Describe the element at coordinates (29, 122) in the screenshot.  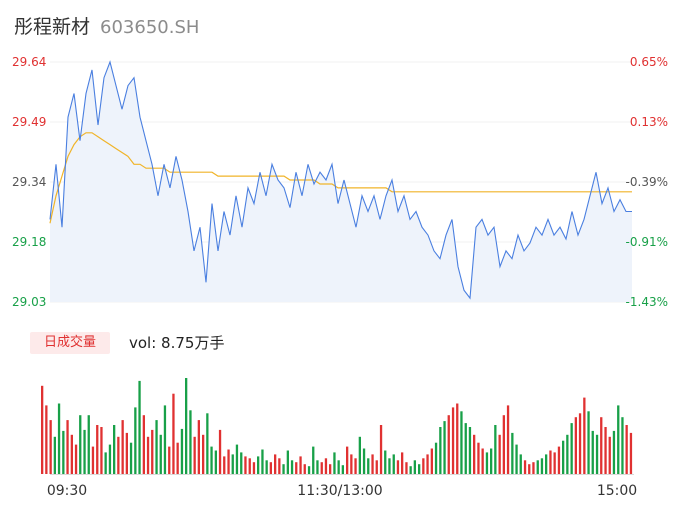
I see `y-tick-label: 29.49` at that location.